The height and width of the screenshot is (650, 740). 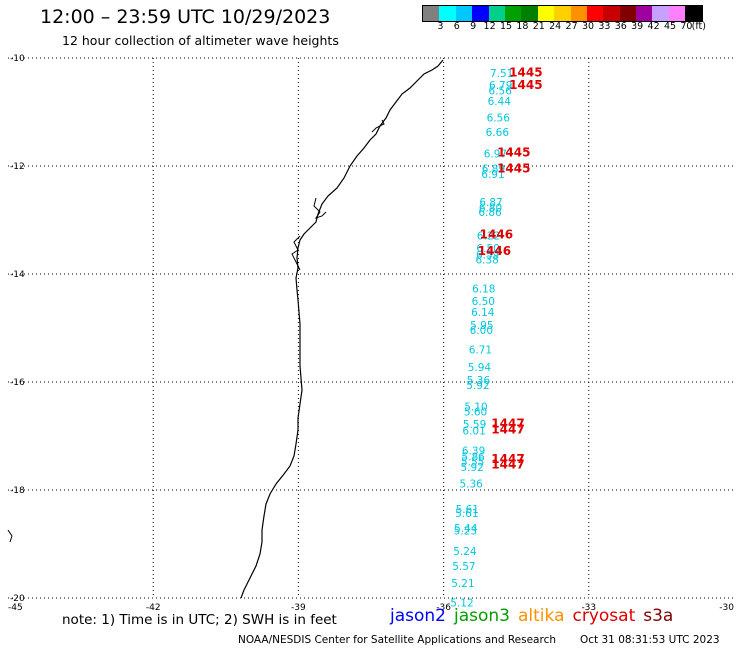 I want to click on swh-value: 5.92, so click(x=471, y=468).